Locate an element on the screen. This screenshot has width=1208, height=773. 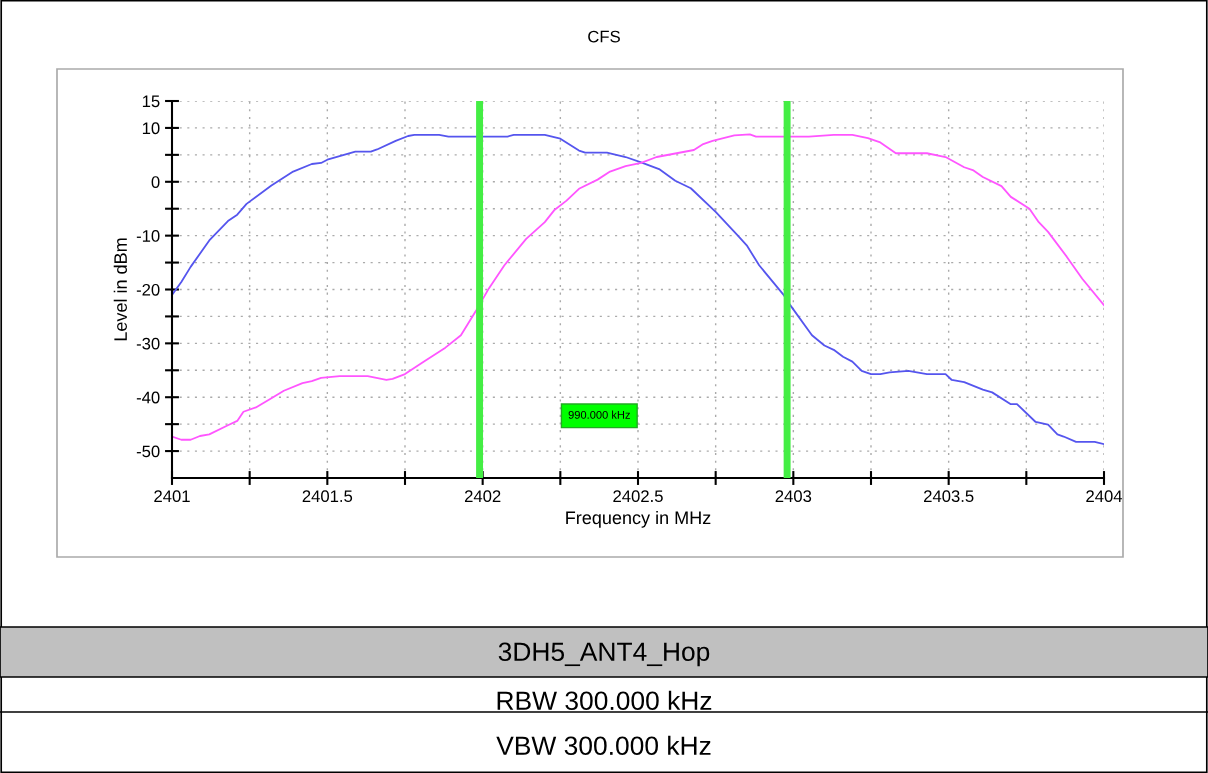
x-axis-title: Frequency in MHz is located at coordinates (638, 519).